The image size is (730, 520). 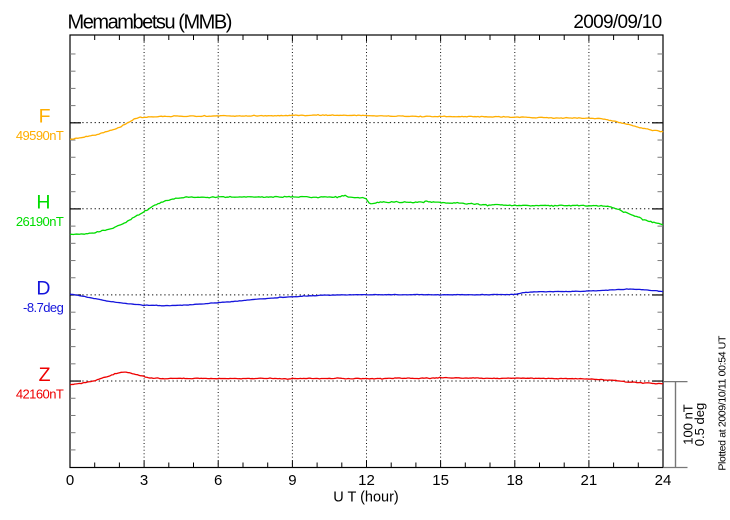 I want to click on svg-text: 9, so click(x=292, y=480).